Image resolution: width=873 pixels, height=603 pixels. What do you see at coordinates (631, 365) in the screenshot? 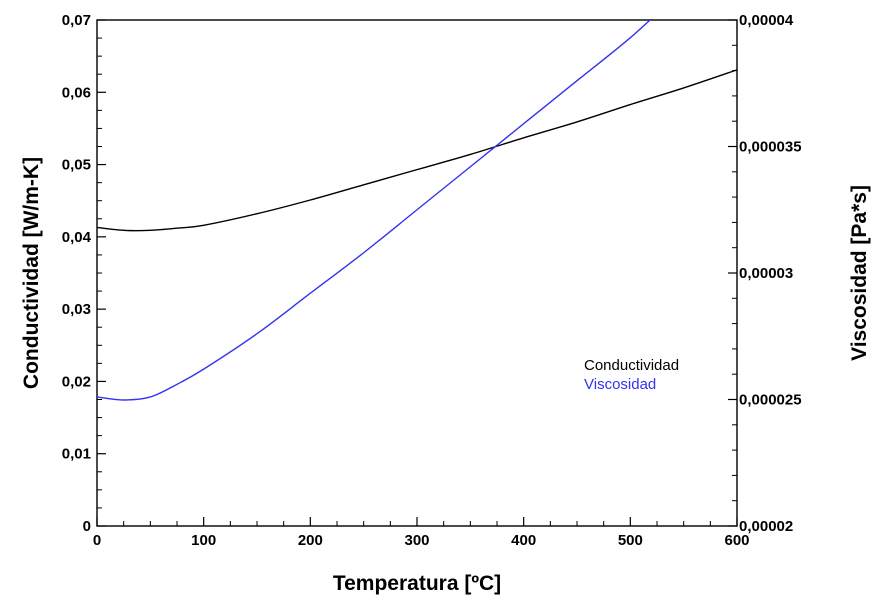
I see `legend-entry-conductividad: Conductividad` at bounding box center [631, 365].